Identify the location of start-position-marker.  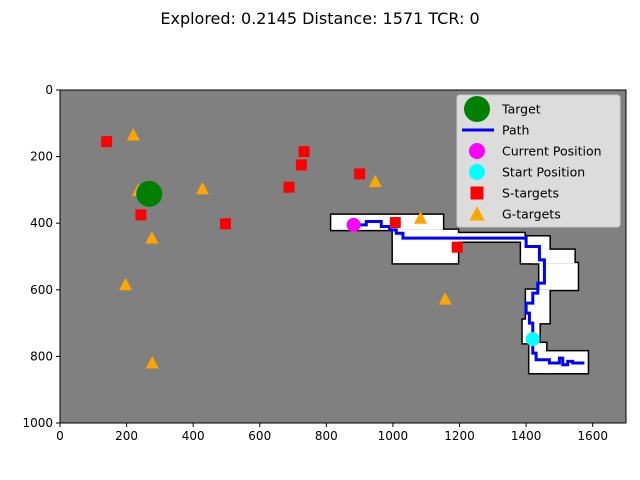
(532, 339).